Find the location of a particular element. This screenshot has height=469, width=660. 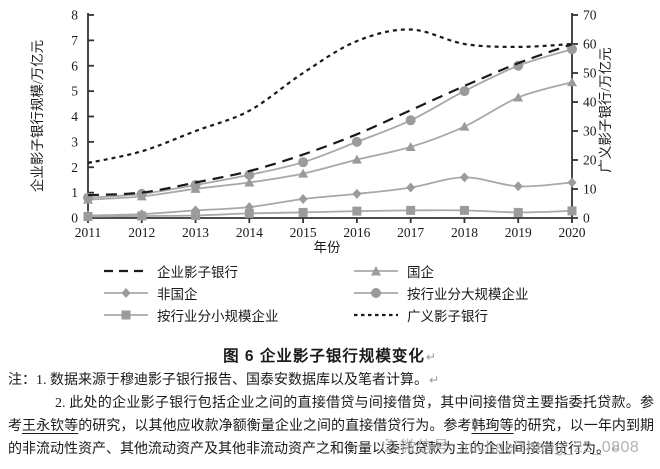

x-axis-title: 年份 is located at coordinates (327, 247).